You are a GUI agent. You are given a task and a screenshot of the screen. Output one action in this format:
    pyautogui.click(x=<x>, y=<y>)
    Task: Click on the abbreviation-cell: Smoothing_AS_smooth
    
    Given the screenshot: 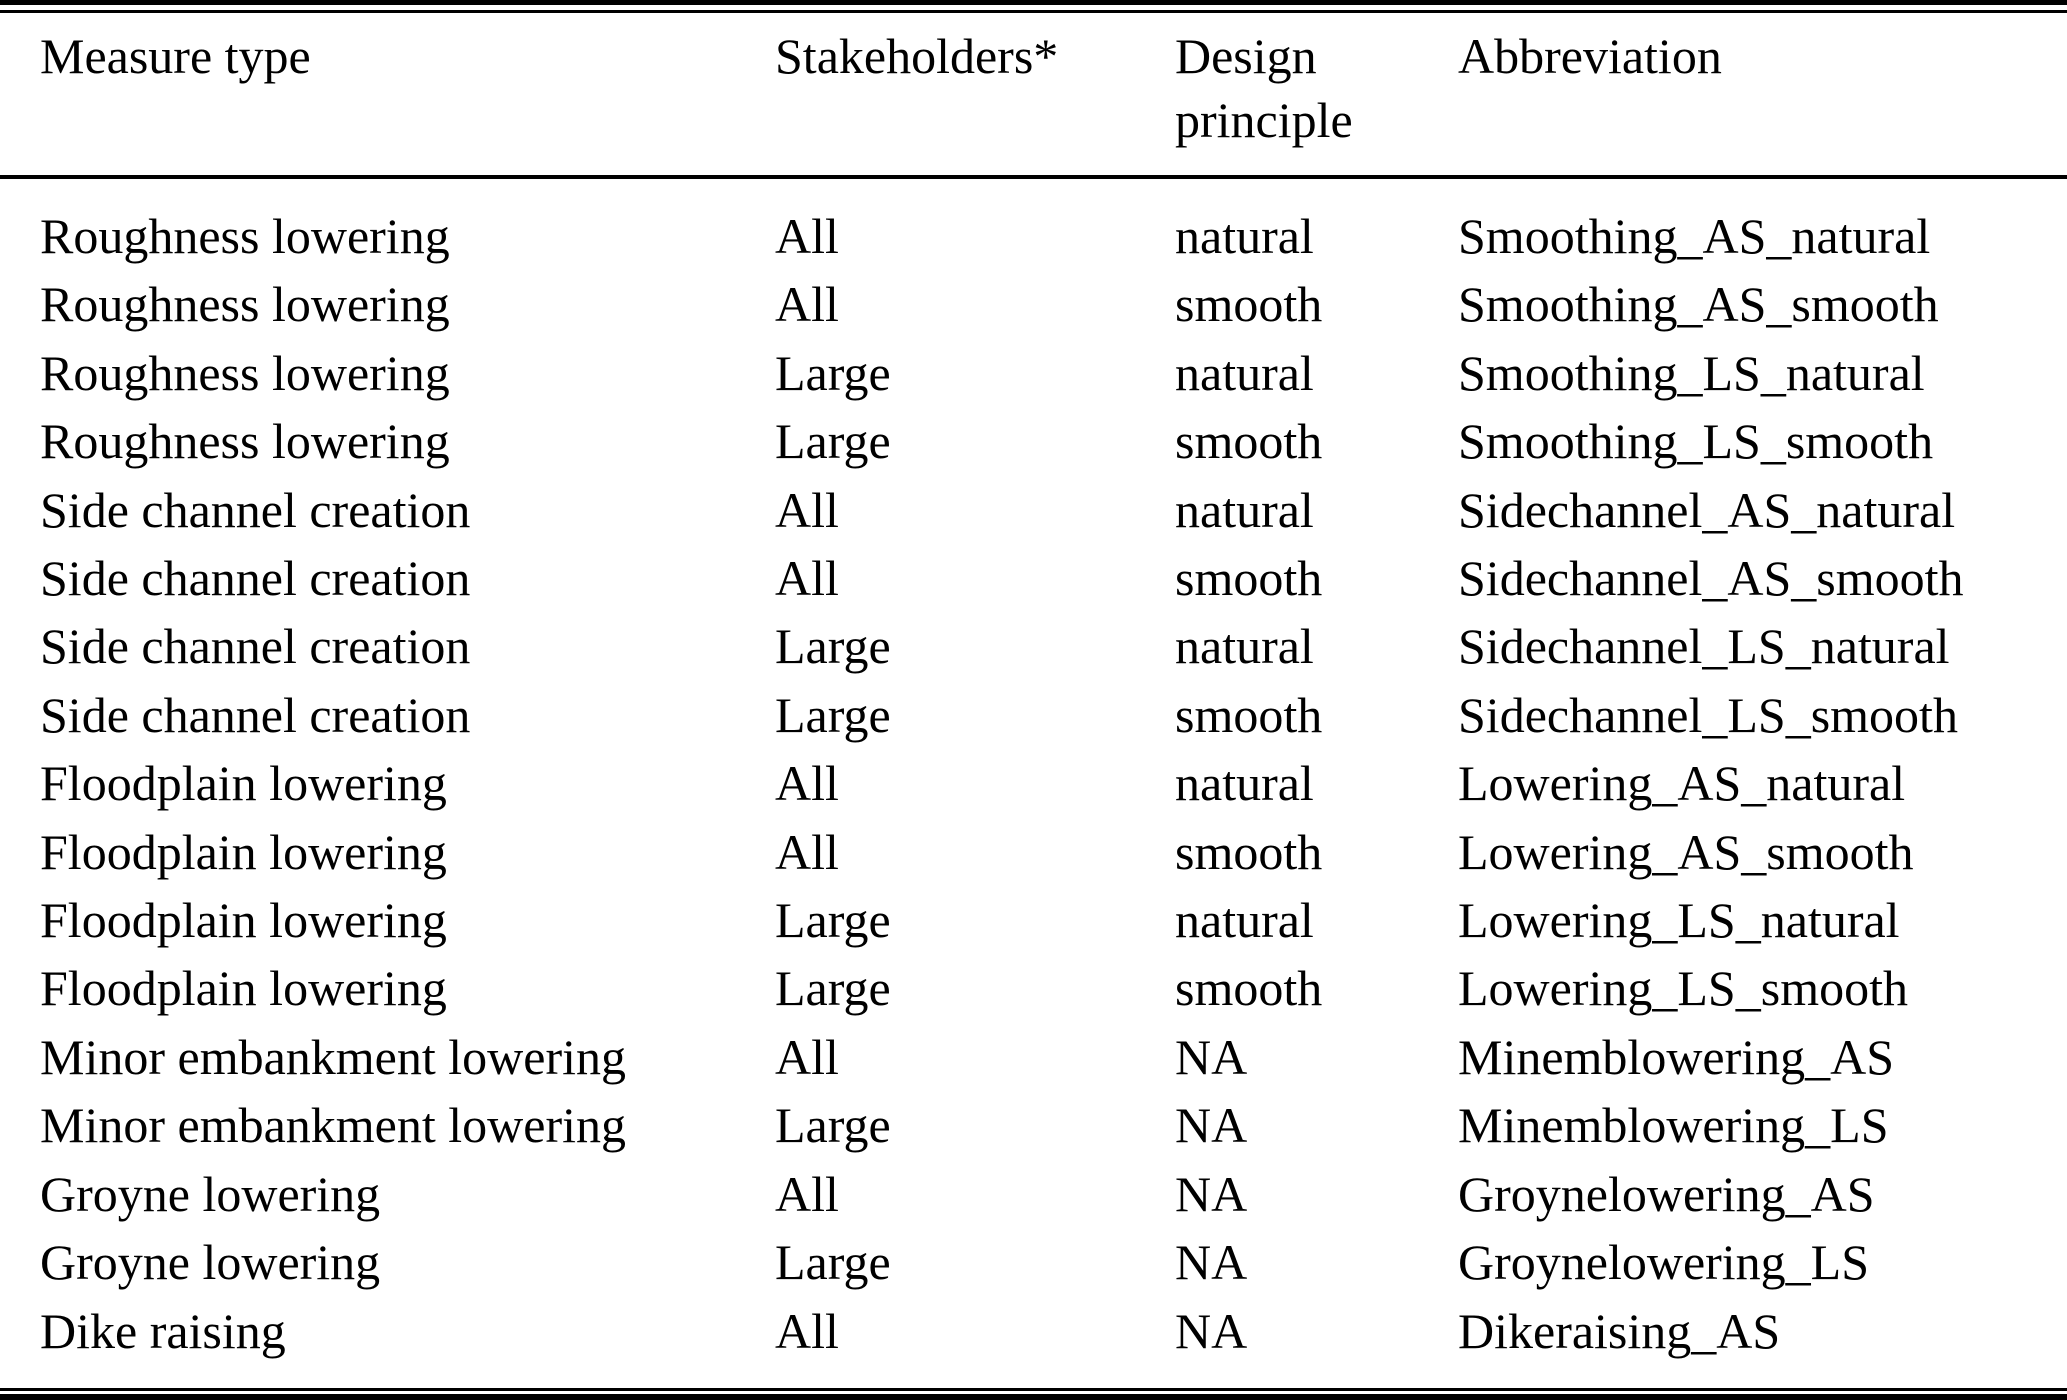 What is the action you would take?
    pyautogui.click(x=1698, y=304)
    